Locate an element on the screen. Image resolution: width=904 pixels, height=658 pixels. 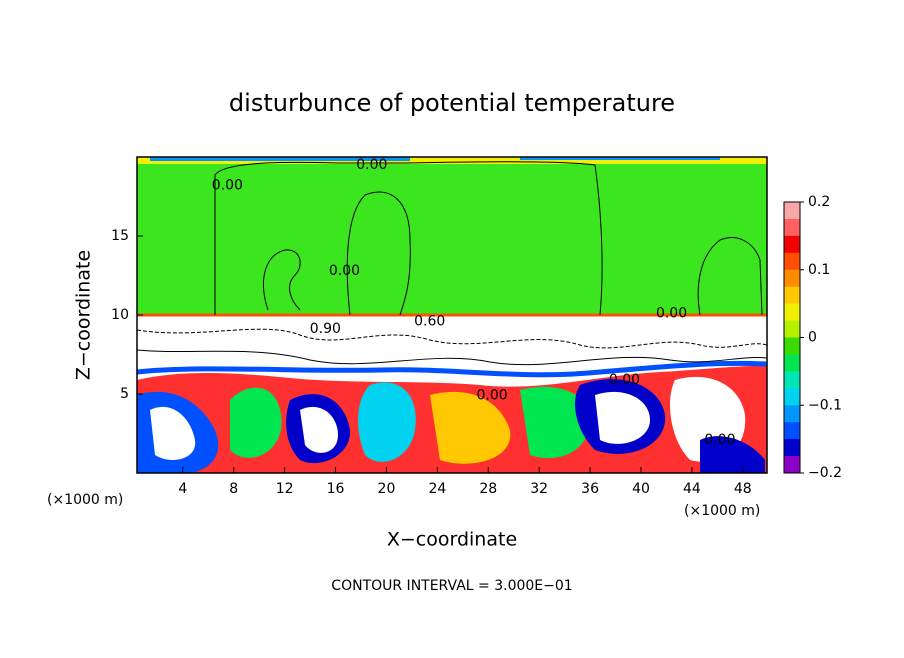
y-tick-label: 10 is located at coordinates (120, 315).